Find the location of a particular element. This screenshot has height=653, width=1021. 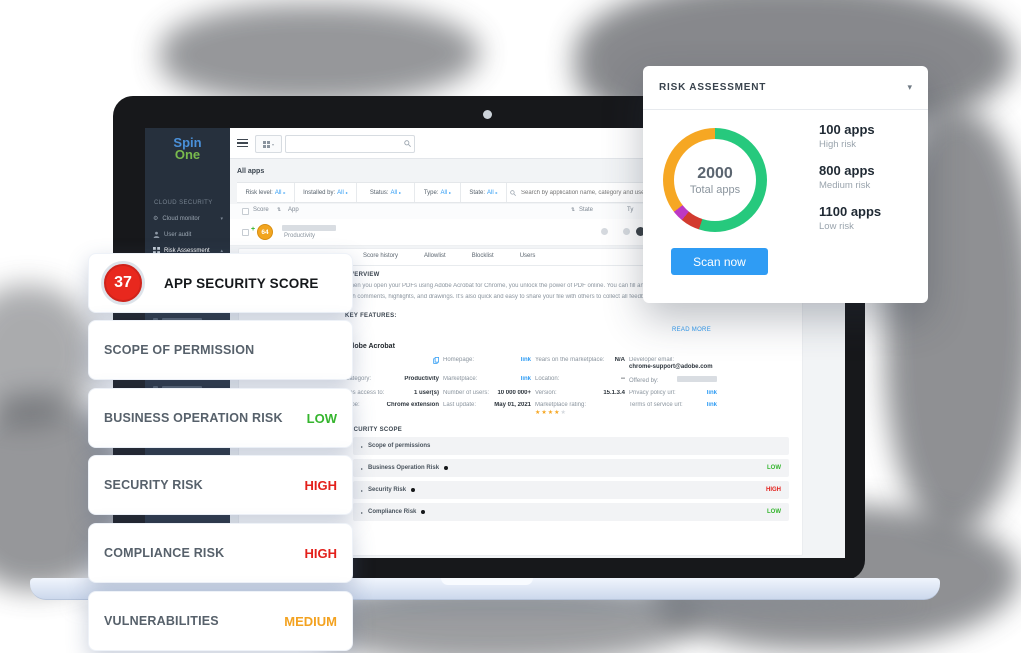

chevron-up-icon: ▴ is located at coordinates (221, 250).